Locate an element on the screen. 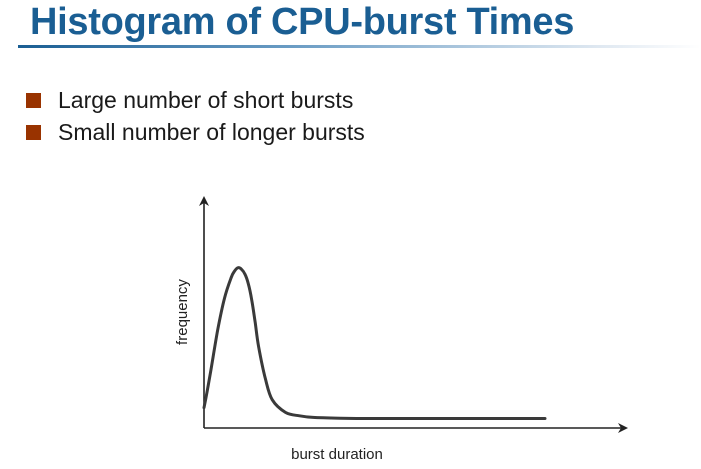 This screenshot has height=469, width=701. title-underline is located at coordinates (359, 46).